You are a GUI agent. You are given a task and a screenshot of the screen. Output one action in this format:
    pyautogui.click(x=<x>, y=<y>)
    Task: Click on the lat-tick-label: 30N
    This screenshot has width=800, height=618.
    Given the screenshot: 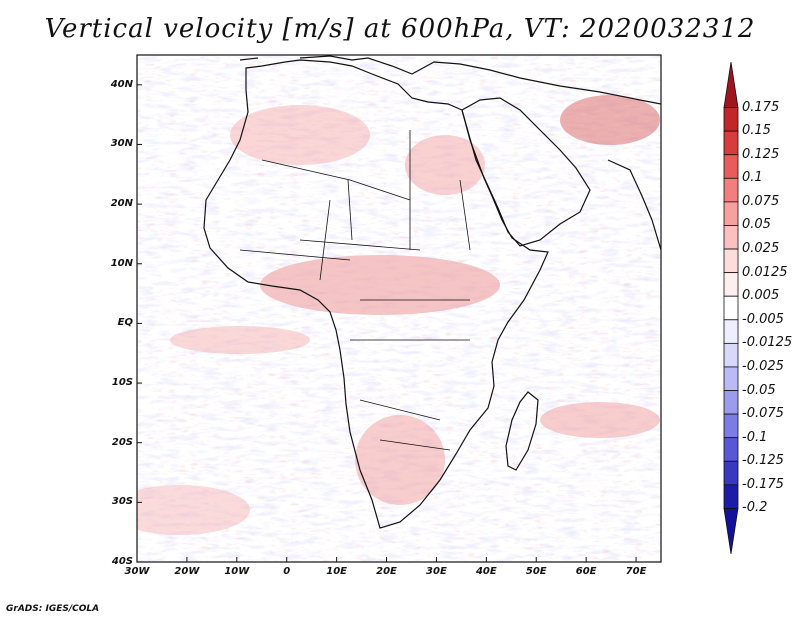 What is the action you would take?
    pyautogui.click(x=121, y=144)
    